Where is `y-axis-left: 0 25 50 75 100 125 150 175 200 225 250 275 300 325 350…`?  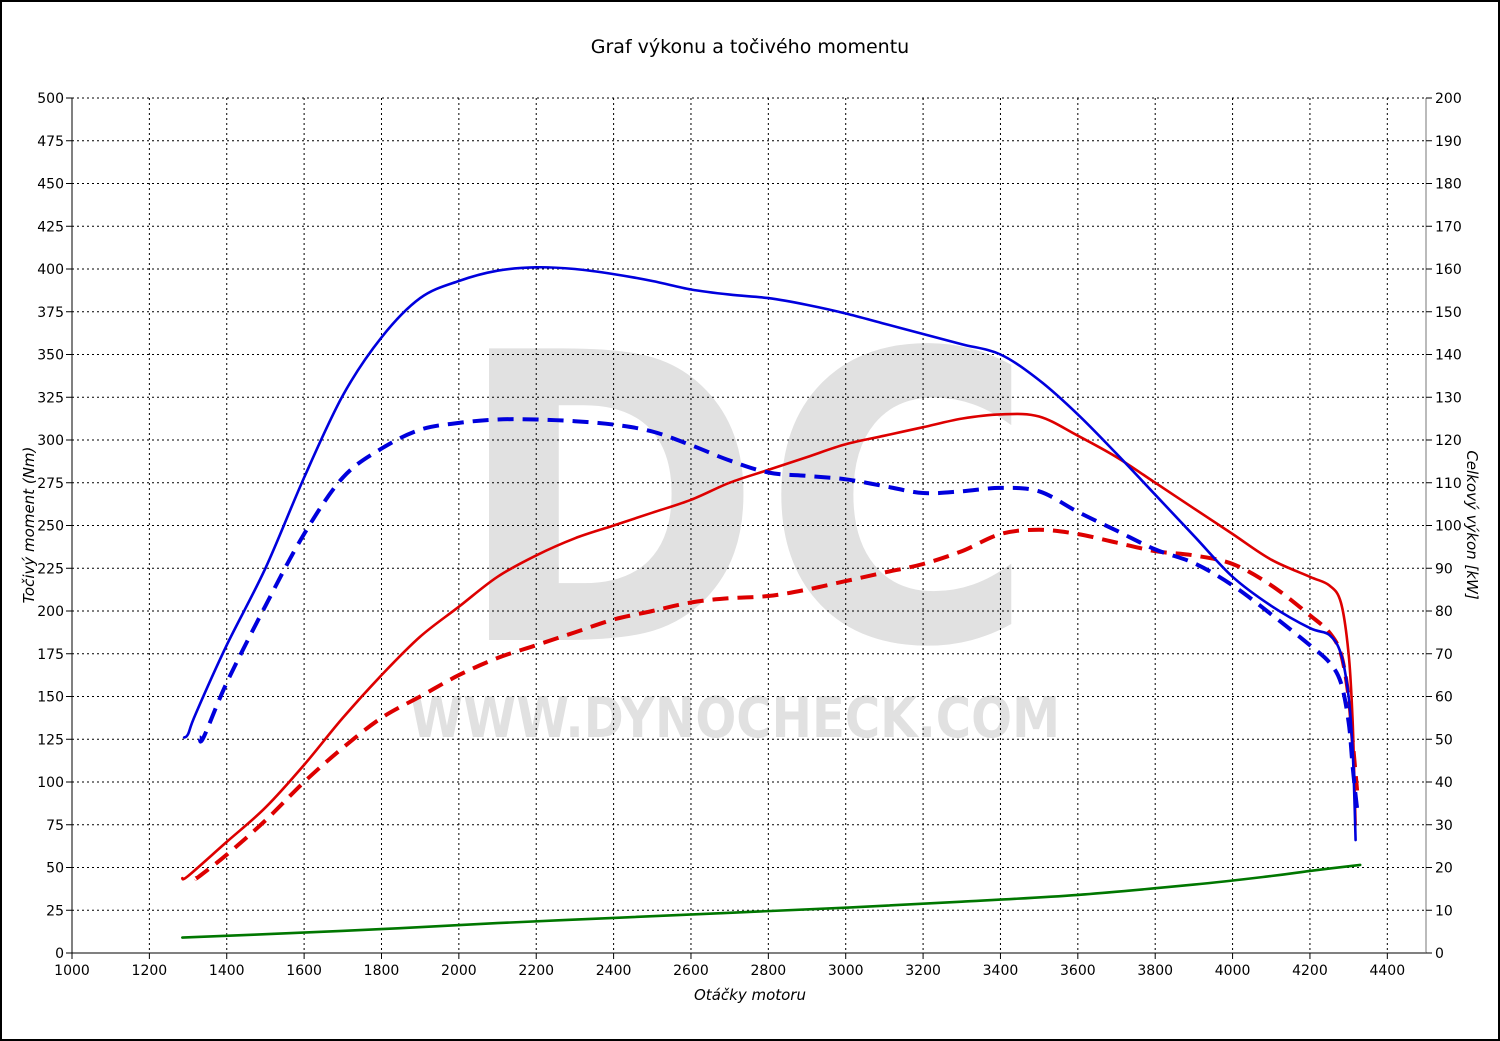 y-axis-left: 0 25 50 75 100 125 150 175 200 225 250 275 300 325 350… is located at coordinates (54, 526).